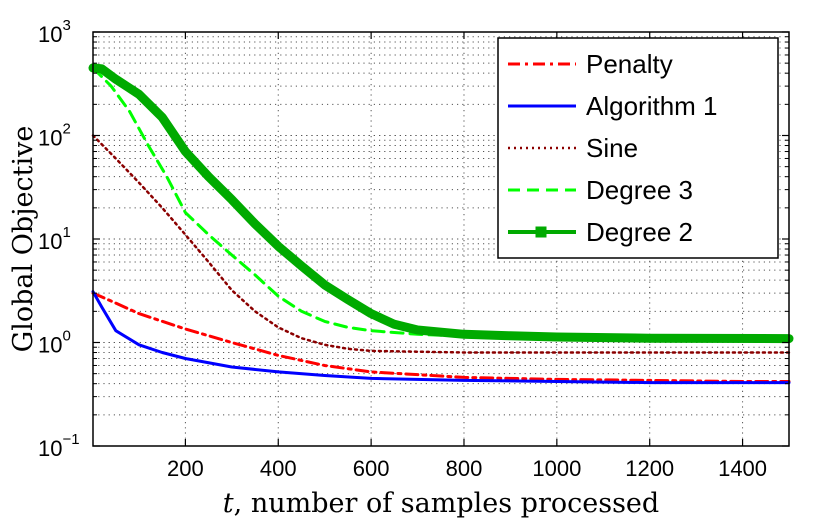  Describe the element at coordinates (54, 239) in the screenshot. I see `y-tick-label: 10¹` at that location.